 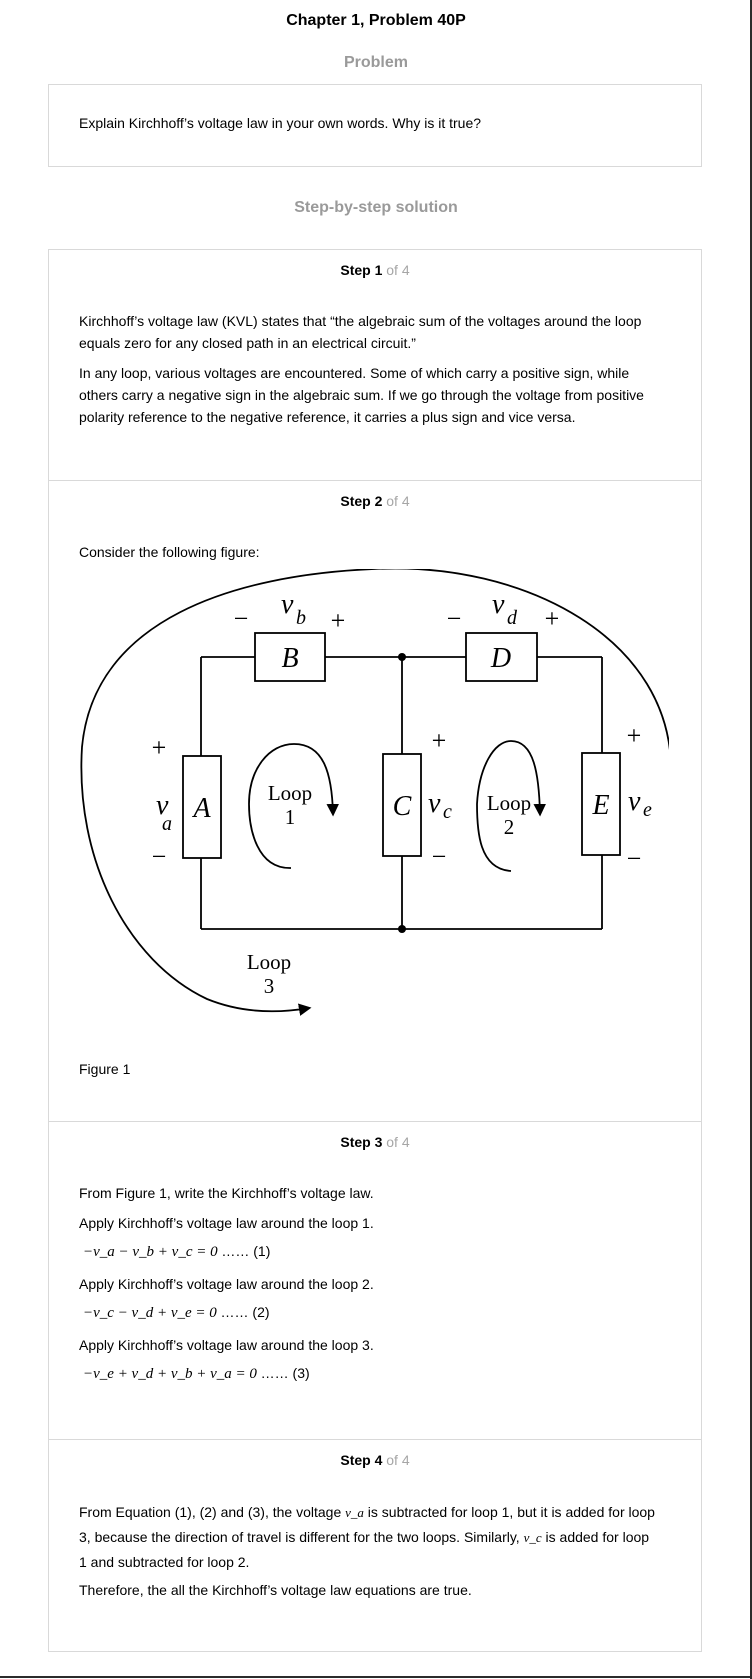 I want to click on voltage-va-v: v, so click(x=162, y=805).